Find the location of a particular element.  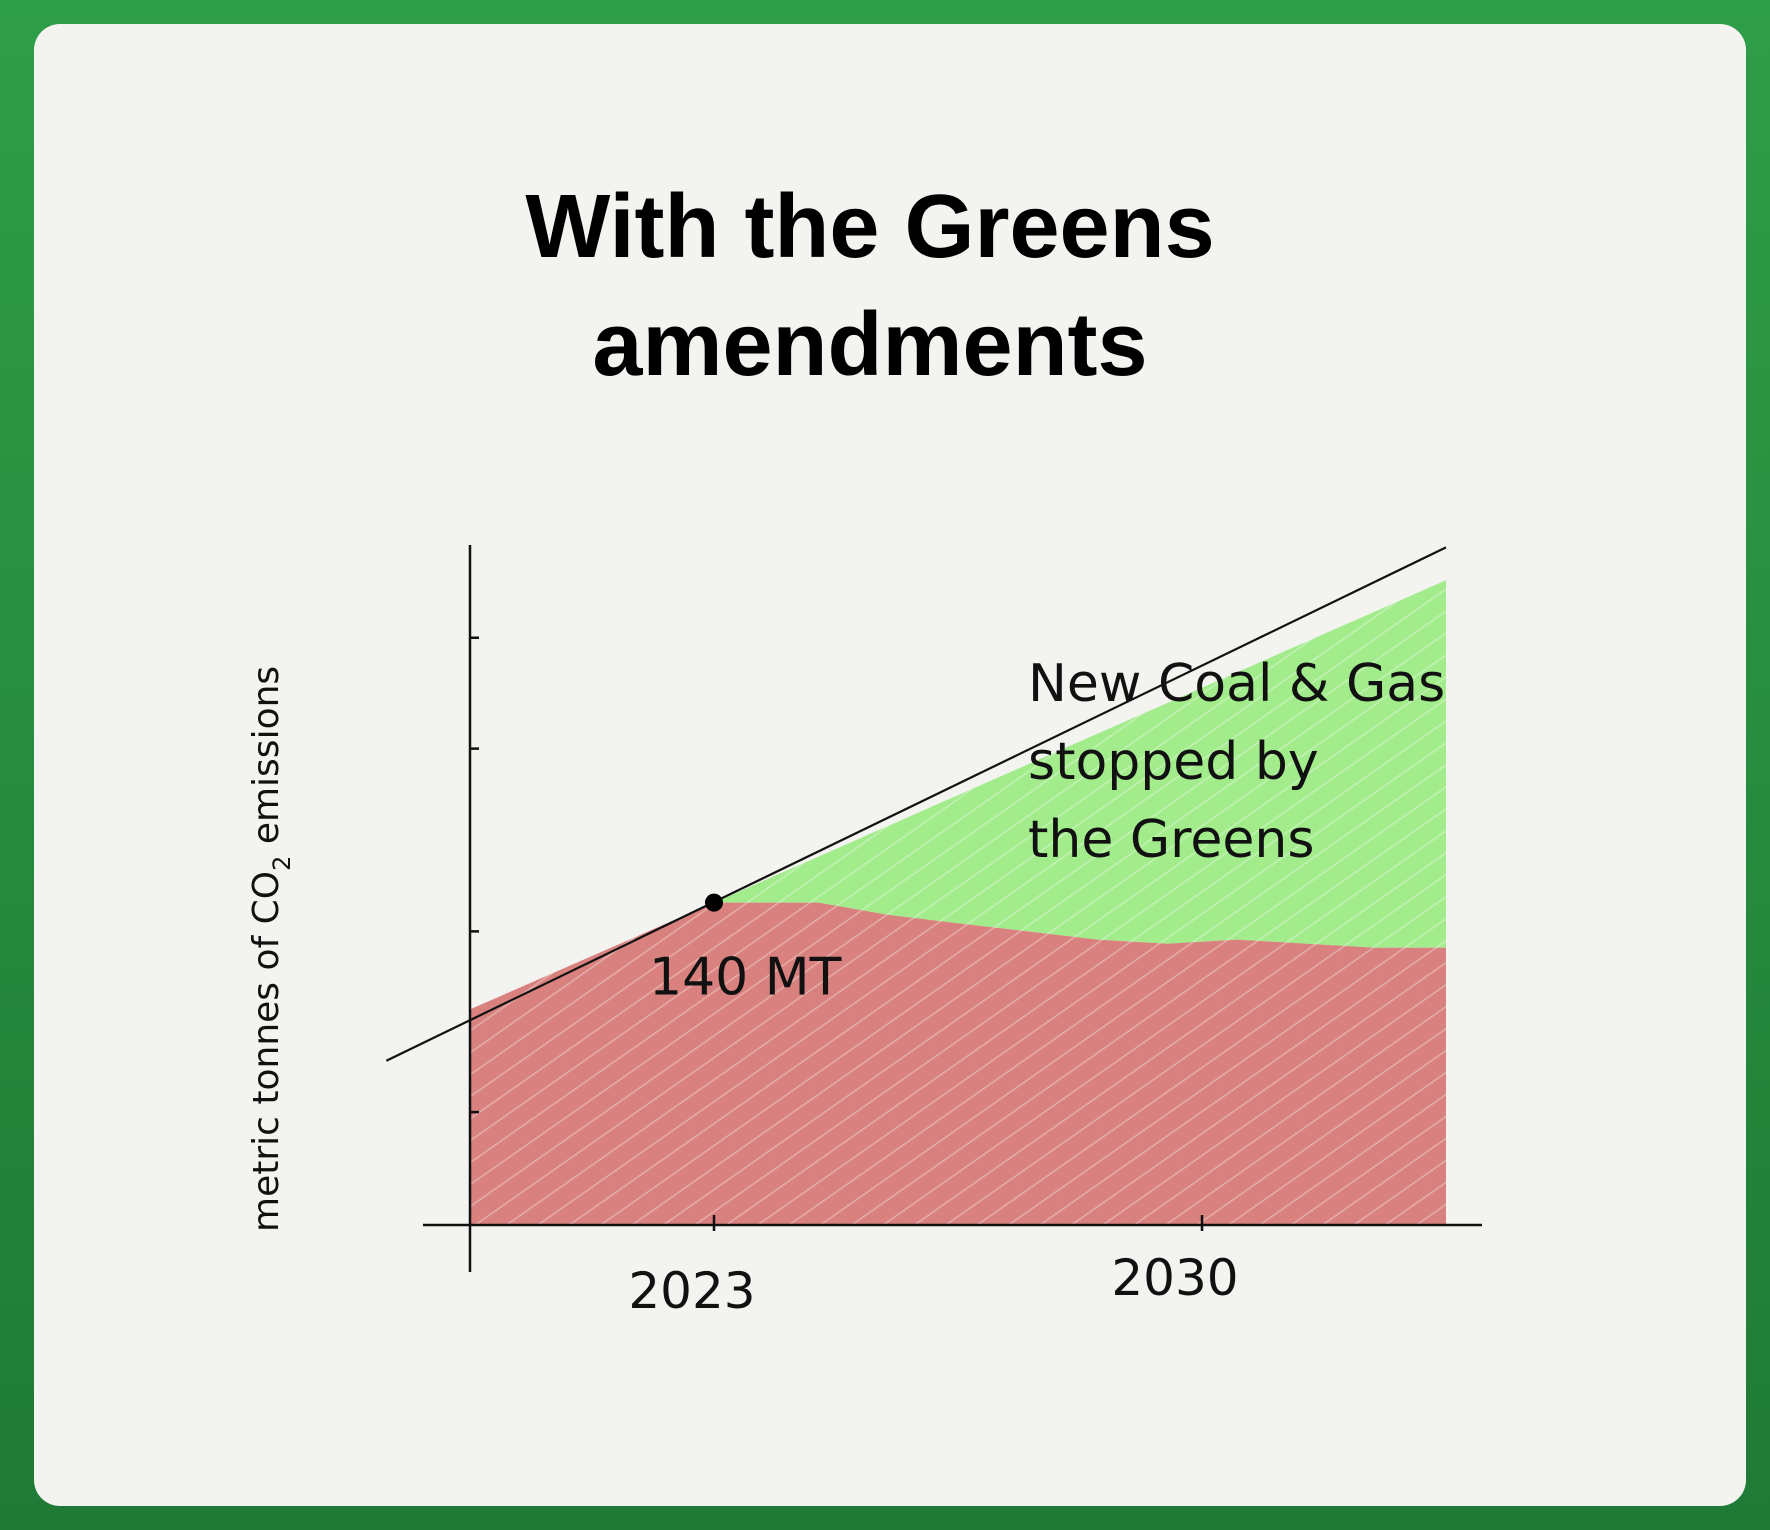

area-label-line-2: stopped by is located at coordinates (1173, 762).